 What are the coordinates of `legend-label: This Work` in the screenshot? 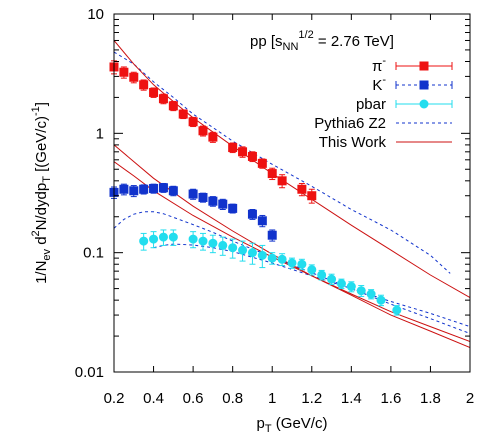 It's located at (353, 142).